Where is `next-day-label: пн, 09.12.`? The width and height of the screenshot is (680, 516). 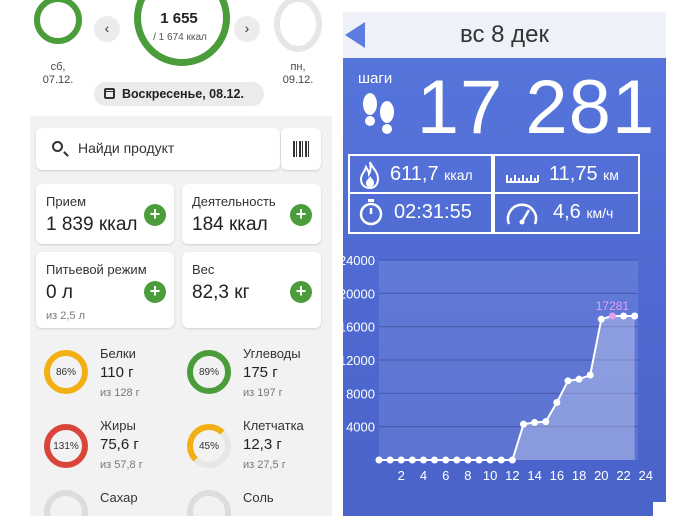 next-day-label: пн, 09.12. is located at coordinates (298, 73).